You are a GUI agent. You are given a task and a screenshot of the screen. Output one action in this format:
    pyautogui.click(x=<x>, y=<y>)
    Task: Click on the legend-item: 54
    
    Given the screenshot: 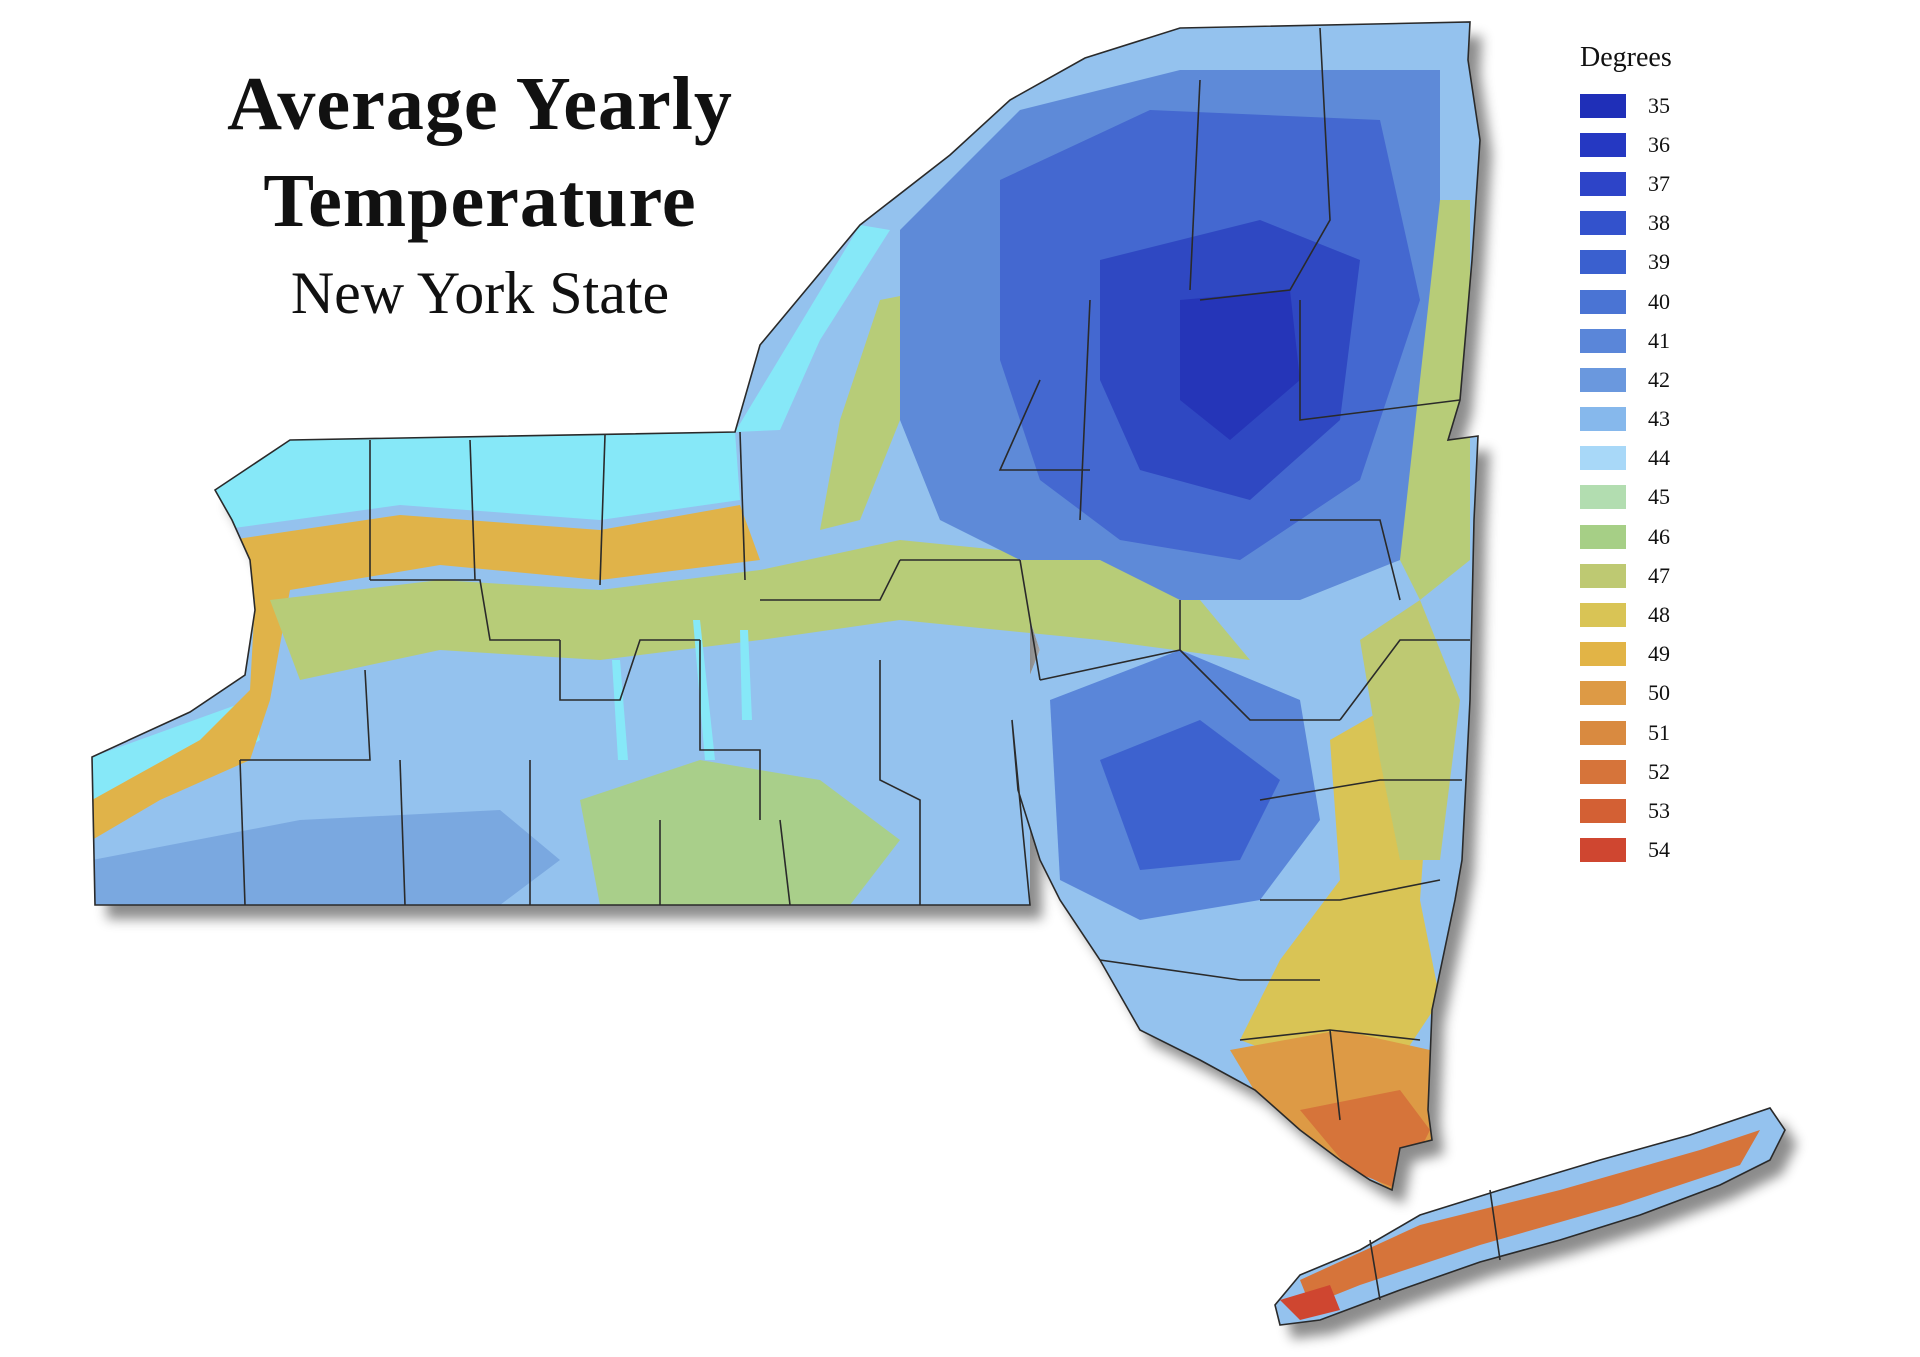 What is the action you would take?
    pyautogui.click(x=1670, y=850)
    